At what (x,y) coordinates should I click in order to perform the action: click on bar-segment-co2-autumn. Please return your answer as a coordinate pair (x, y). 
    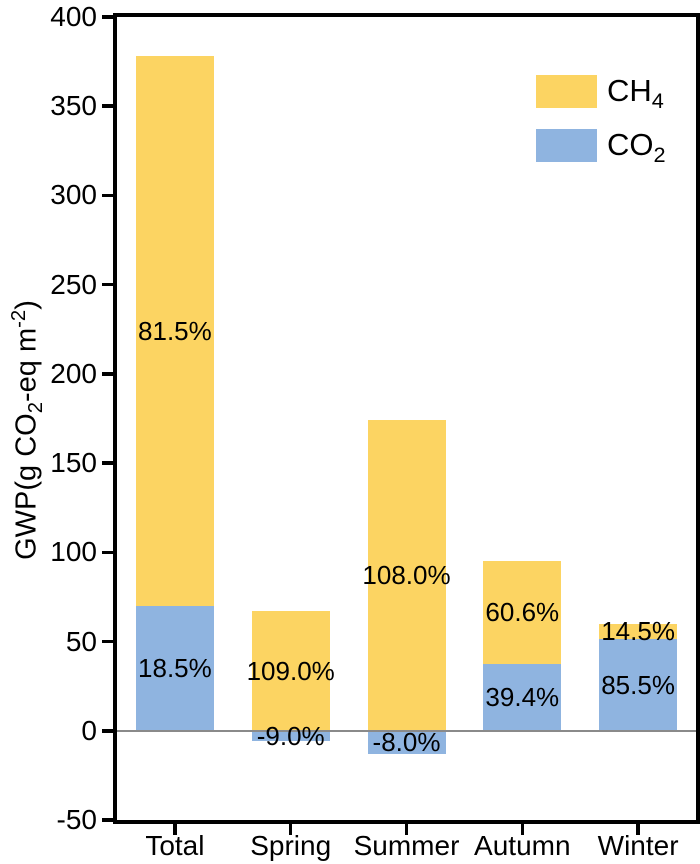
    Looking at the image, I should click on (522, 697).